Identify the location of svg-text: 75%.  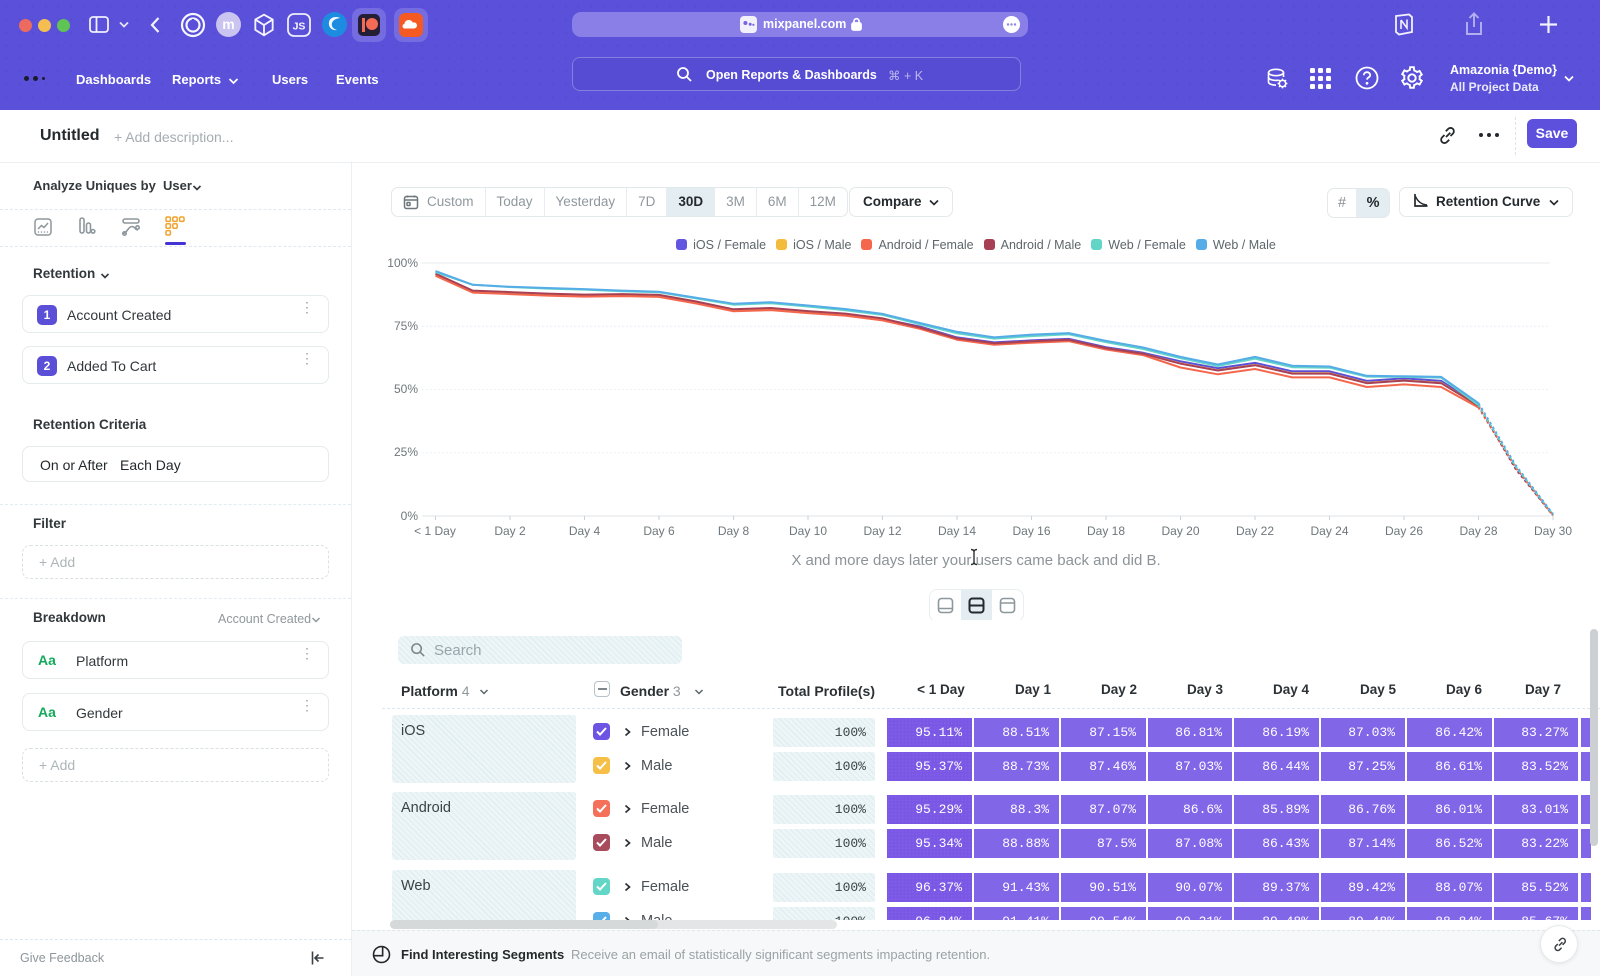
(406, 326).